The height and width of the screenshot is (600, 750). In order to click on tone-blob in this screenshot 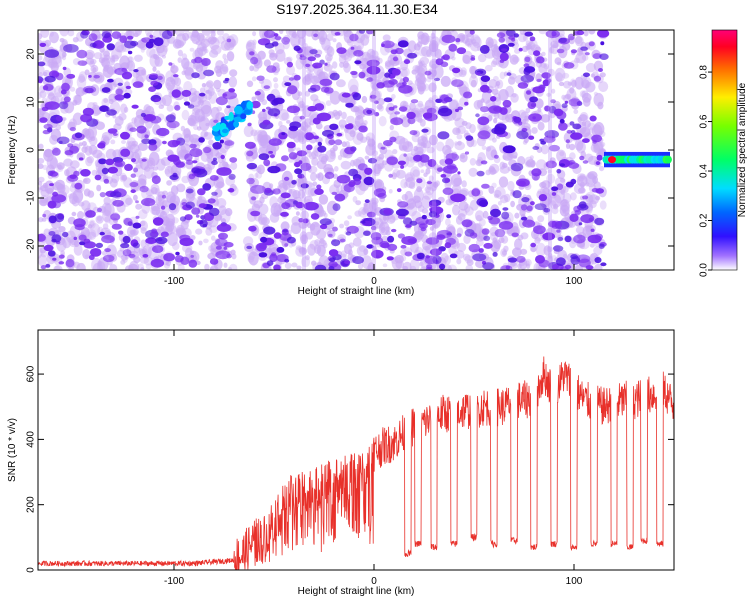, I will do `click(668, 159)`.